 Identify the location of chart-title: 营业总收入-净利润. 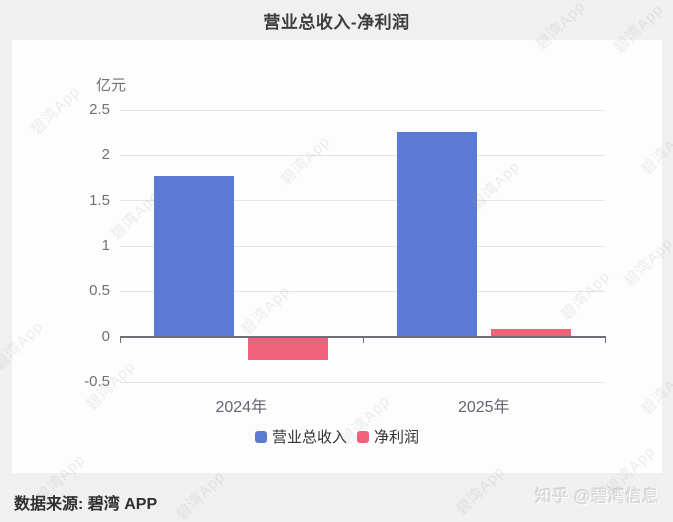
(336, 22).